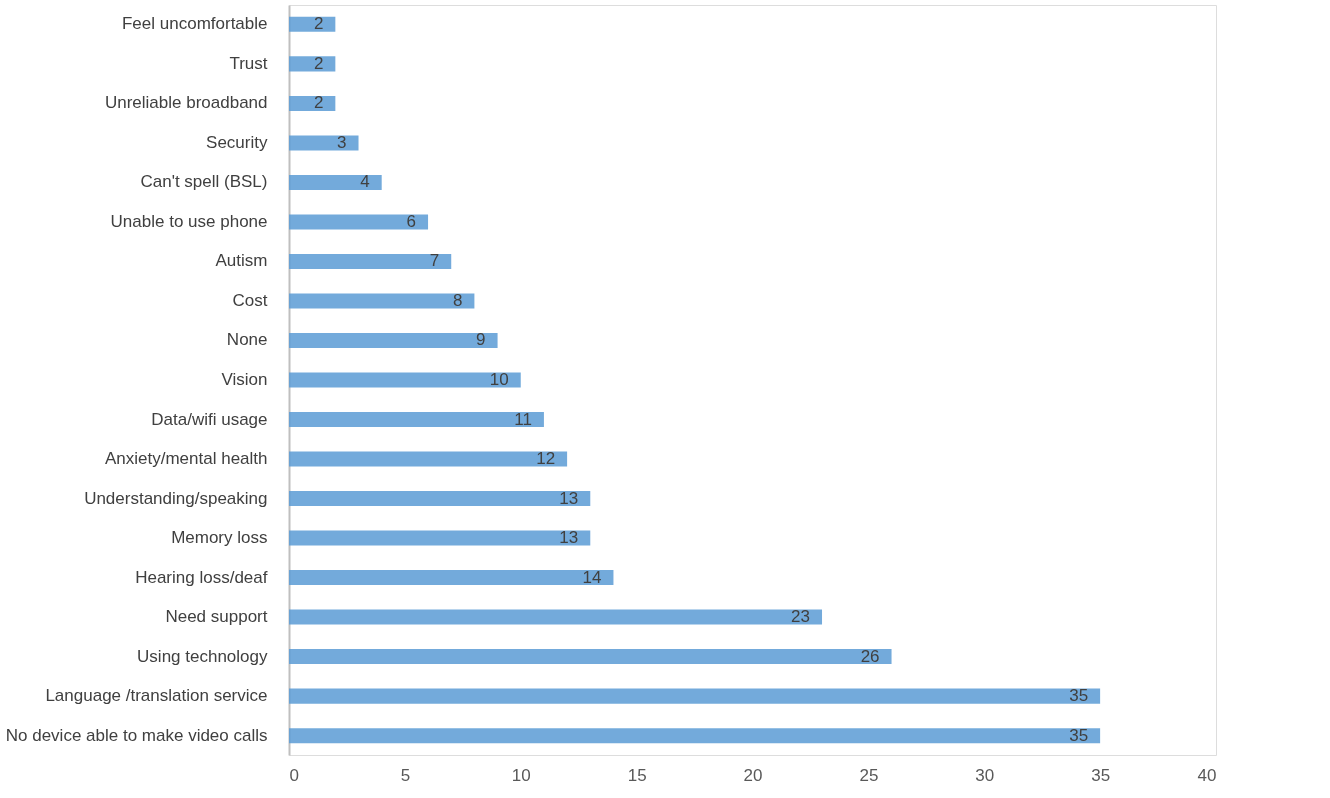  What do you see at coordinates (248, 63) in the screenshot?
I see `y-tick-label: Trust` at bounding box center [248, 63].